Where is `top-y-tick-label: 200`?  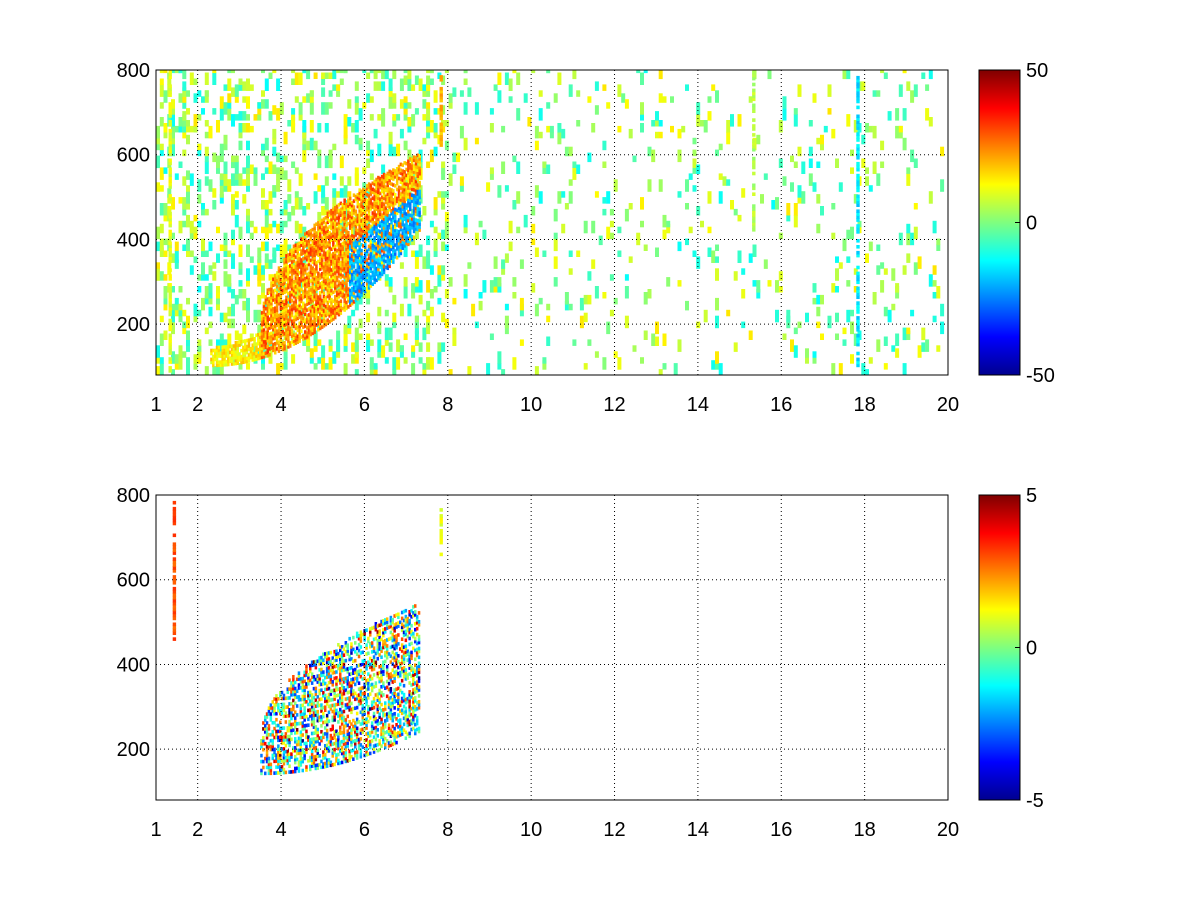
top-y-tick-label: 200 is located at coordinates (133, 325).